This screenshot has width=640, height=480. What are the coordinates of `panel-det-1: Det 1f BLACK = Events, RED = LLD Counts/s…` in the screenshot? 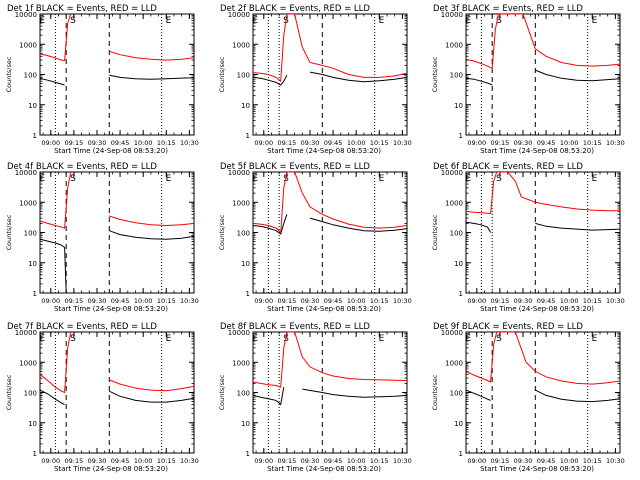 It's located at (102, 79).